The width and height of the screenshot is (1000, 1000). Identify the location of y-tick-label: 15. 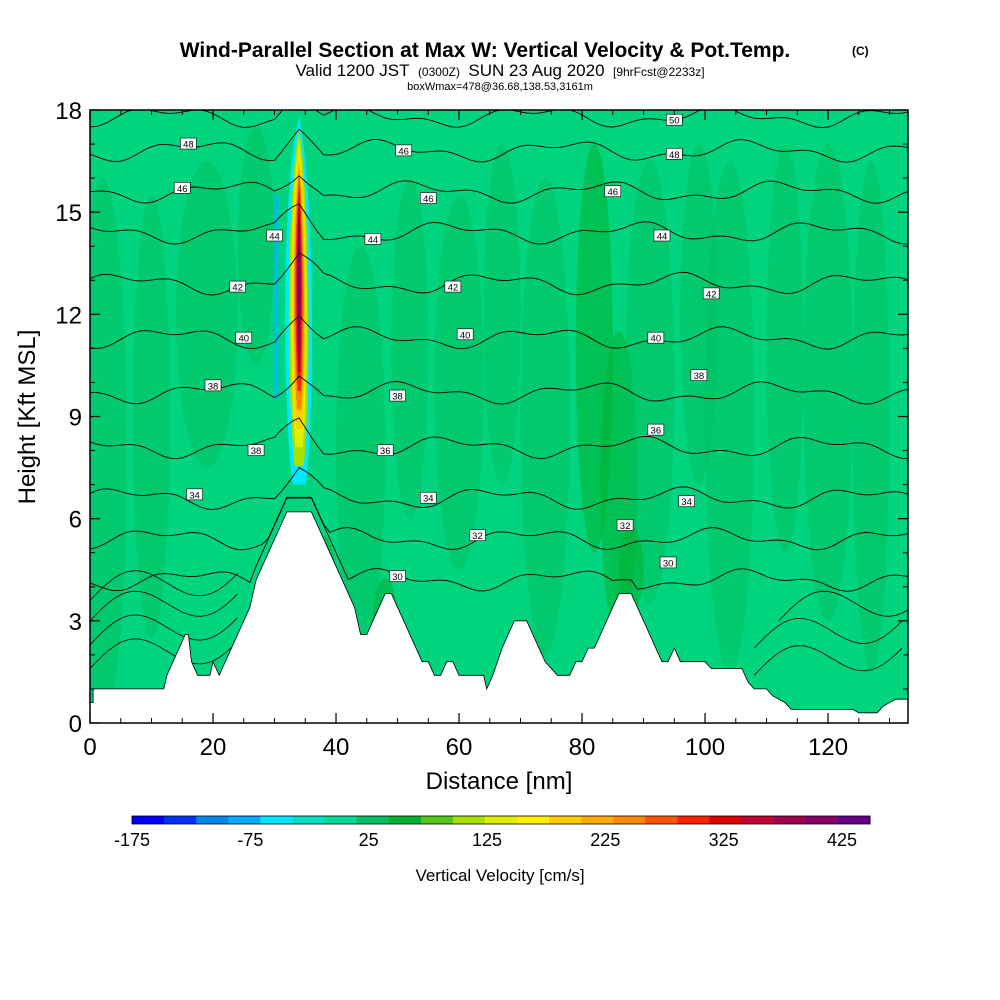
(68, 213).